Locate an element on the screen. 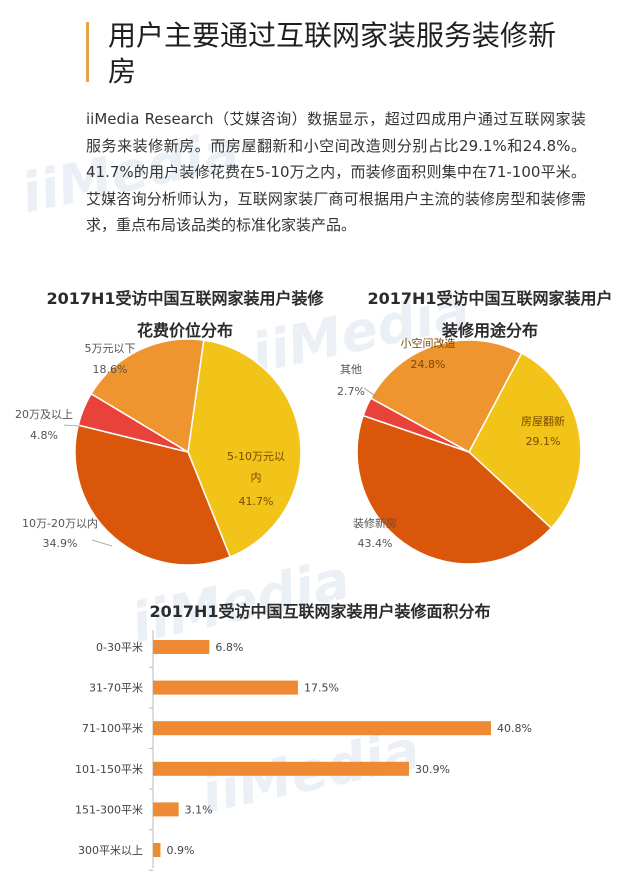  bar-category-label: 101-150平米 is located at coordinates (109, 769).